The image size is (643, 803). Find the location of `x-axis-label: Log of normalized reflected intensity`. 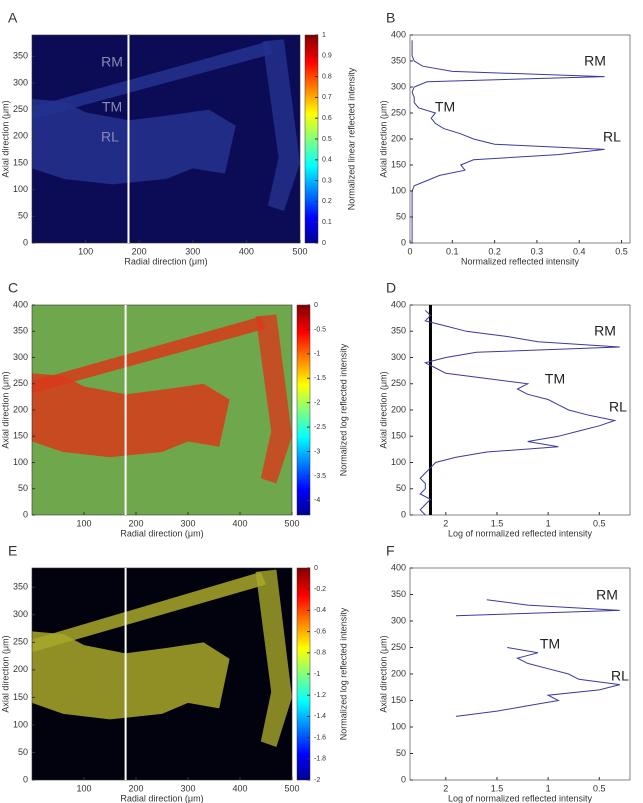

x-axis-label: Log of normalized reflected intensity is located at coordinates (520, 533).